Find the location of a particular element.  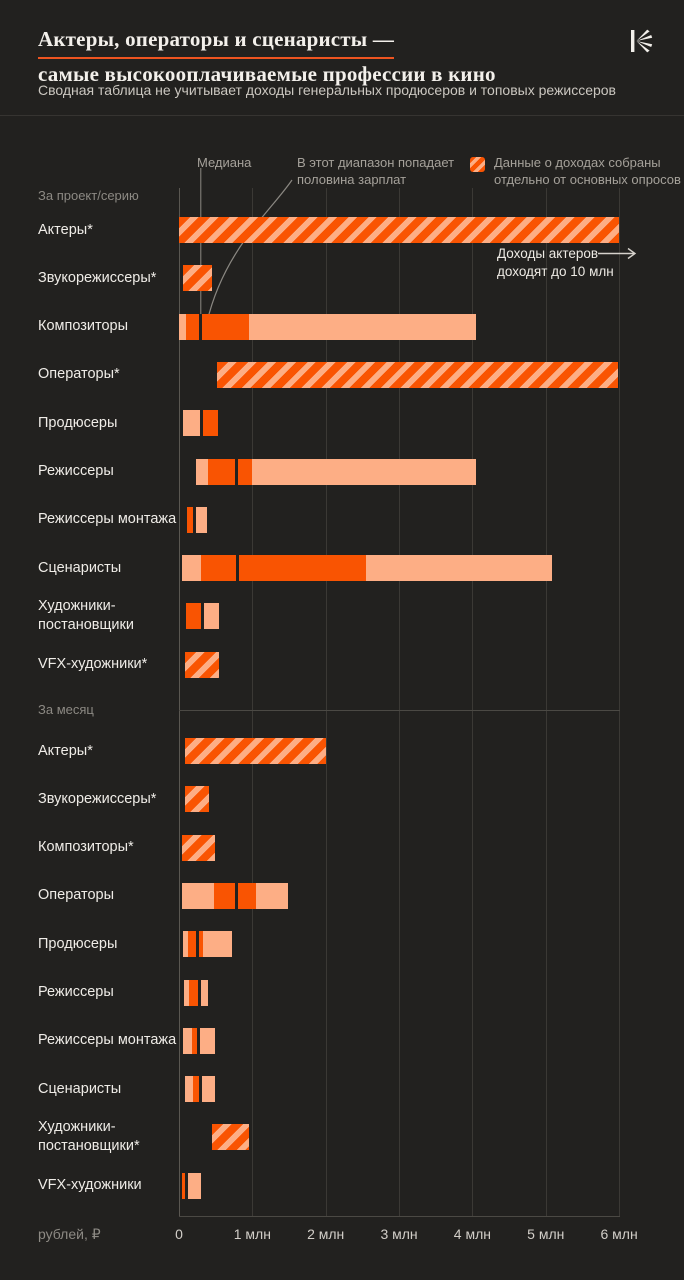

arrow-right-icon is located at coordinates (617, 253).